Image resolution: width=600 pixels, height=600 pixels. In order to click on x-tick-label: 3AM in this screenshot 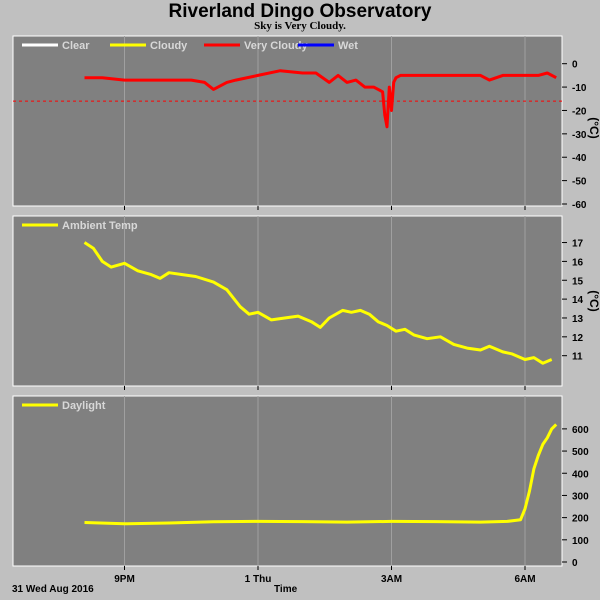, I will do `click(391, 579)`.